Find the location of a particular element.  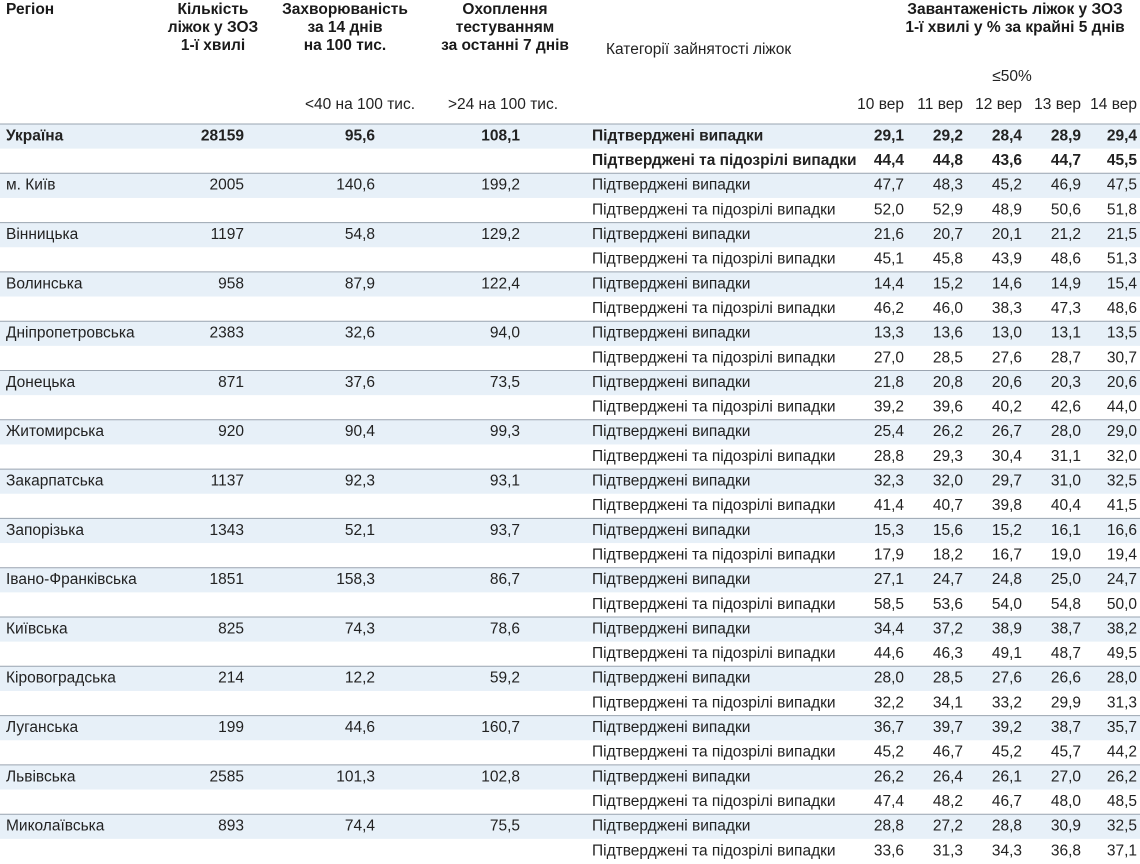

incidence: 37,6 is located at coordinates (360, 382).